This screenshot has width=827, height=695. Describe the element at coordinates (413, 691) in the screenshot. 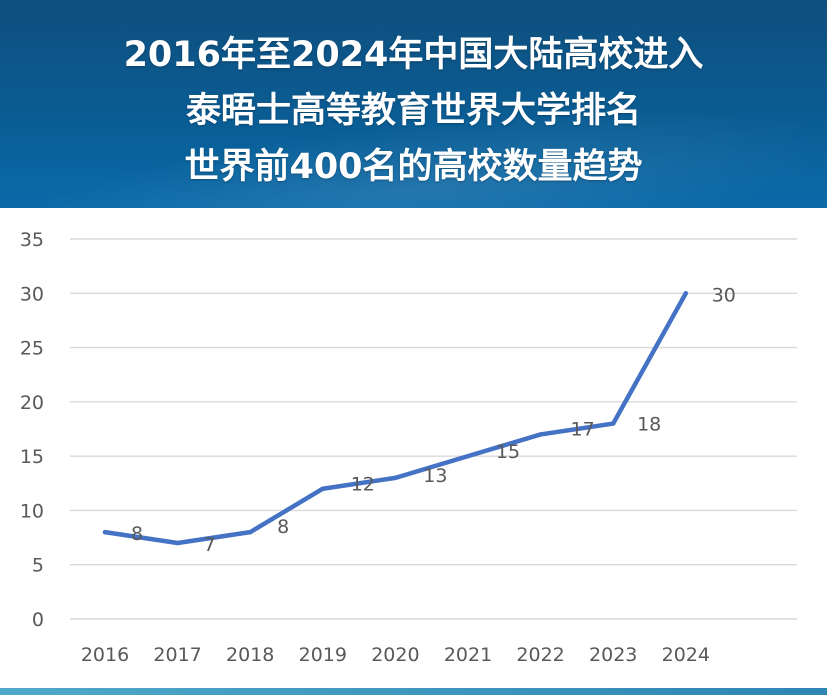

I see `bottom-accent-bar` at that location.